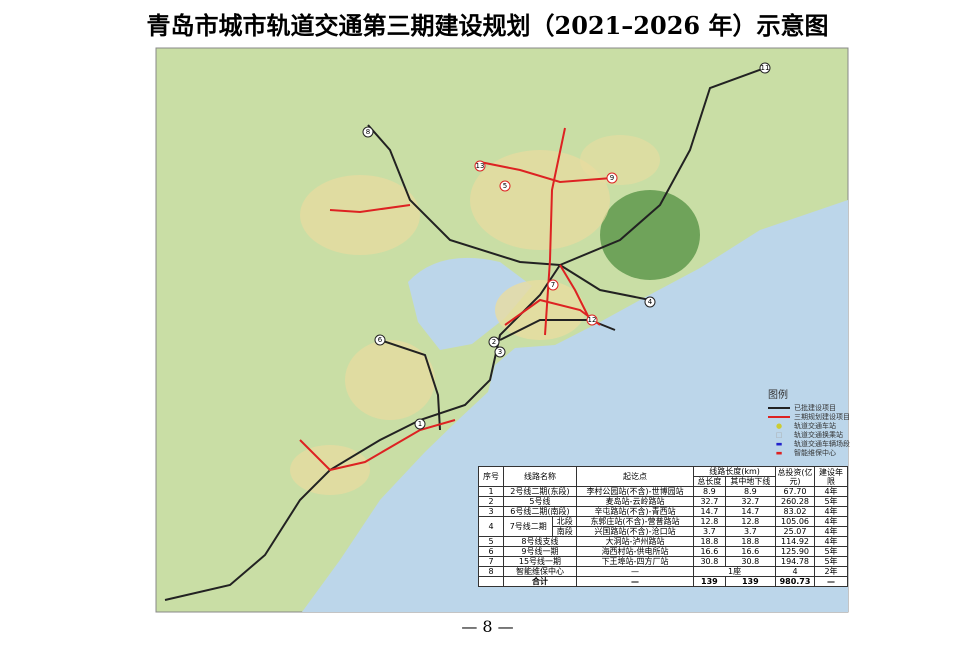 The height and width of the screenshot is (660, 975). Describe the element at coordinates (635, 561) in the screenshot. I see `table-cell: 下王埠站-四方厂站` at that location.